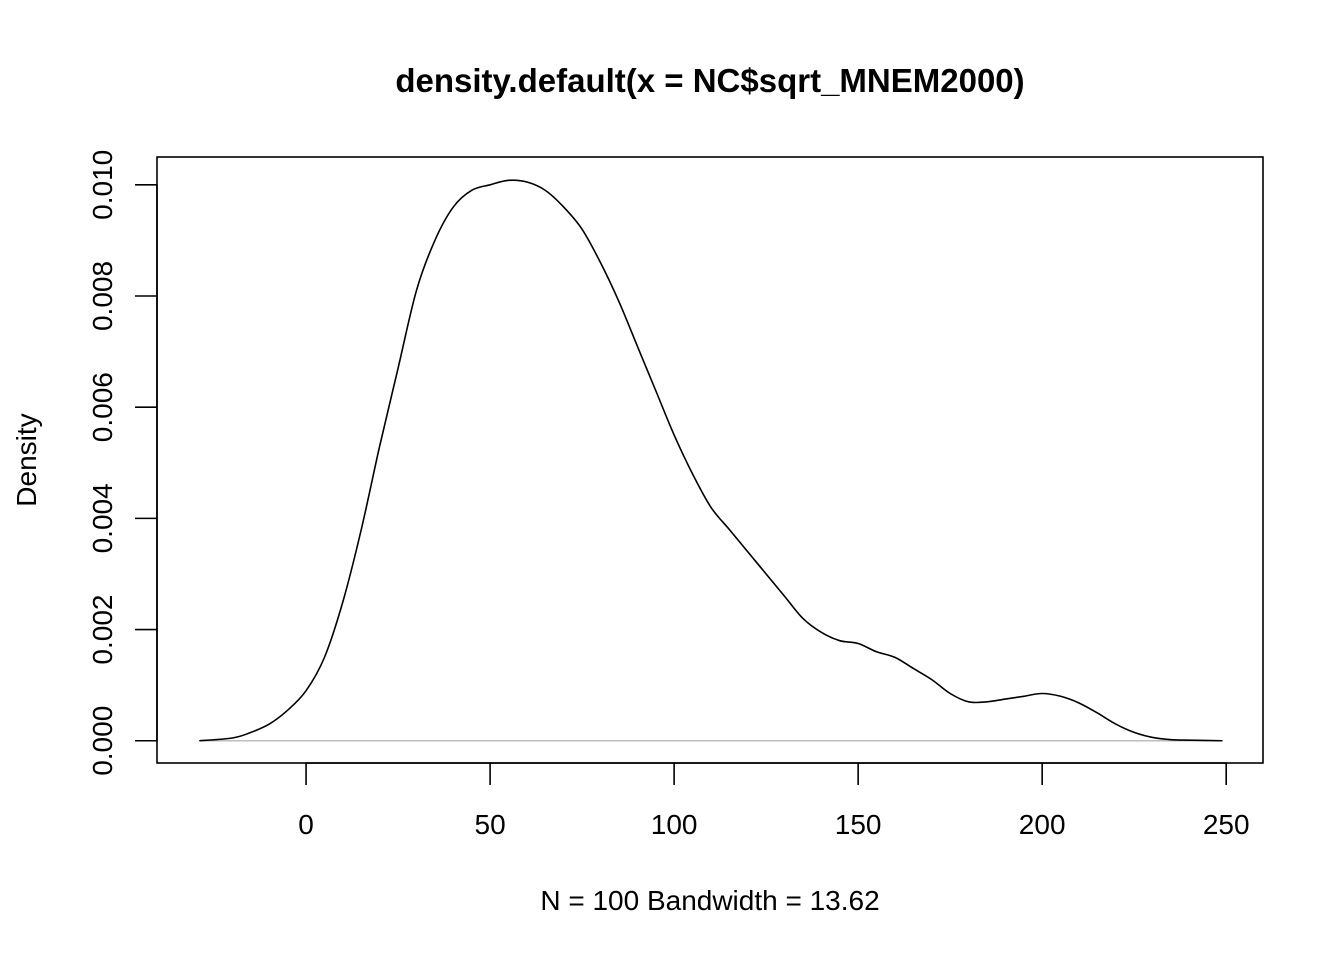 The image size is (1344, 960). What do you see at coordinates (102, 296) in the screenshot?
I see `y-tick-label: 0.008` at bounding box center [102, 296].